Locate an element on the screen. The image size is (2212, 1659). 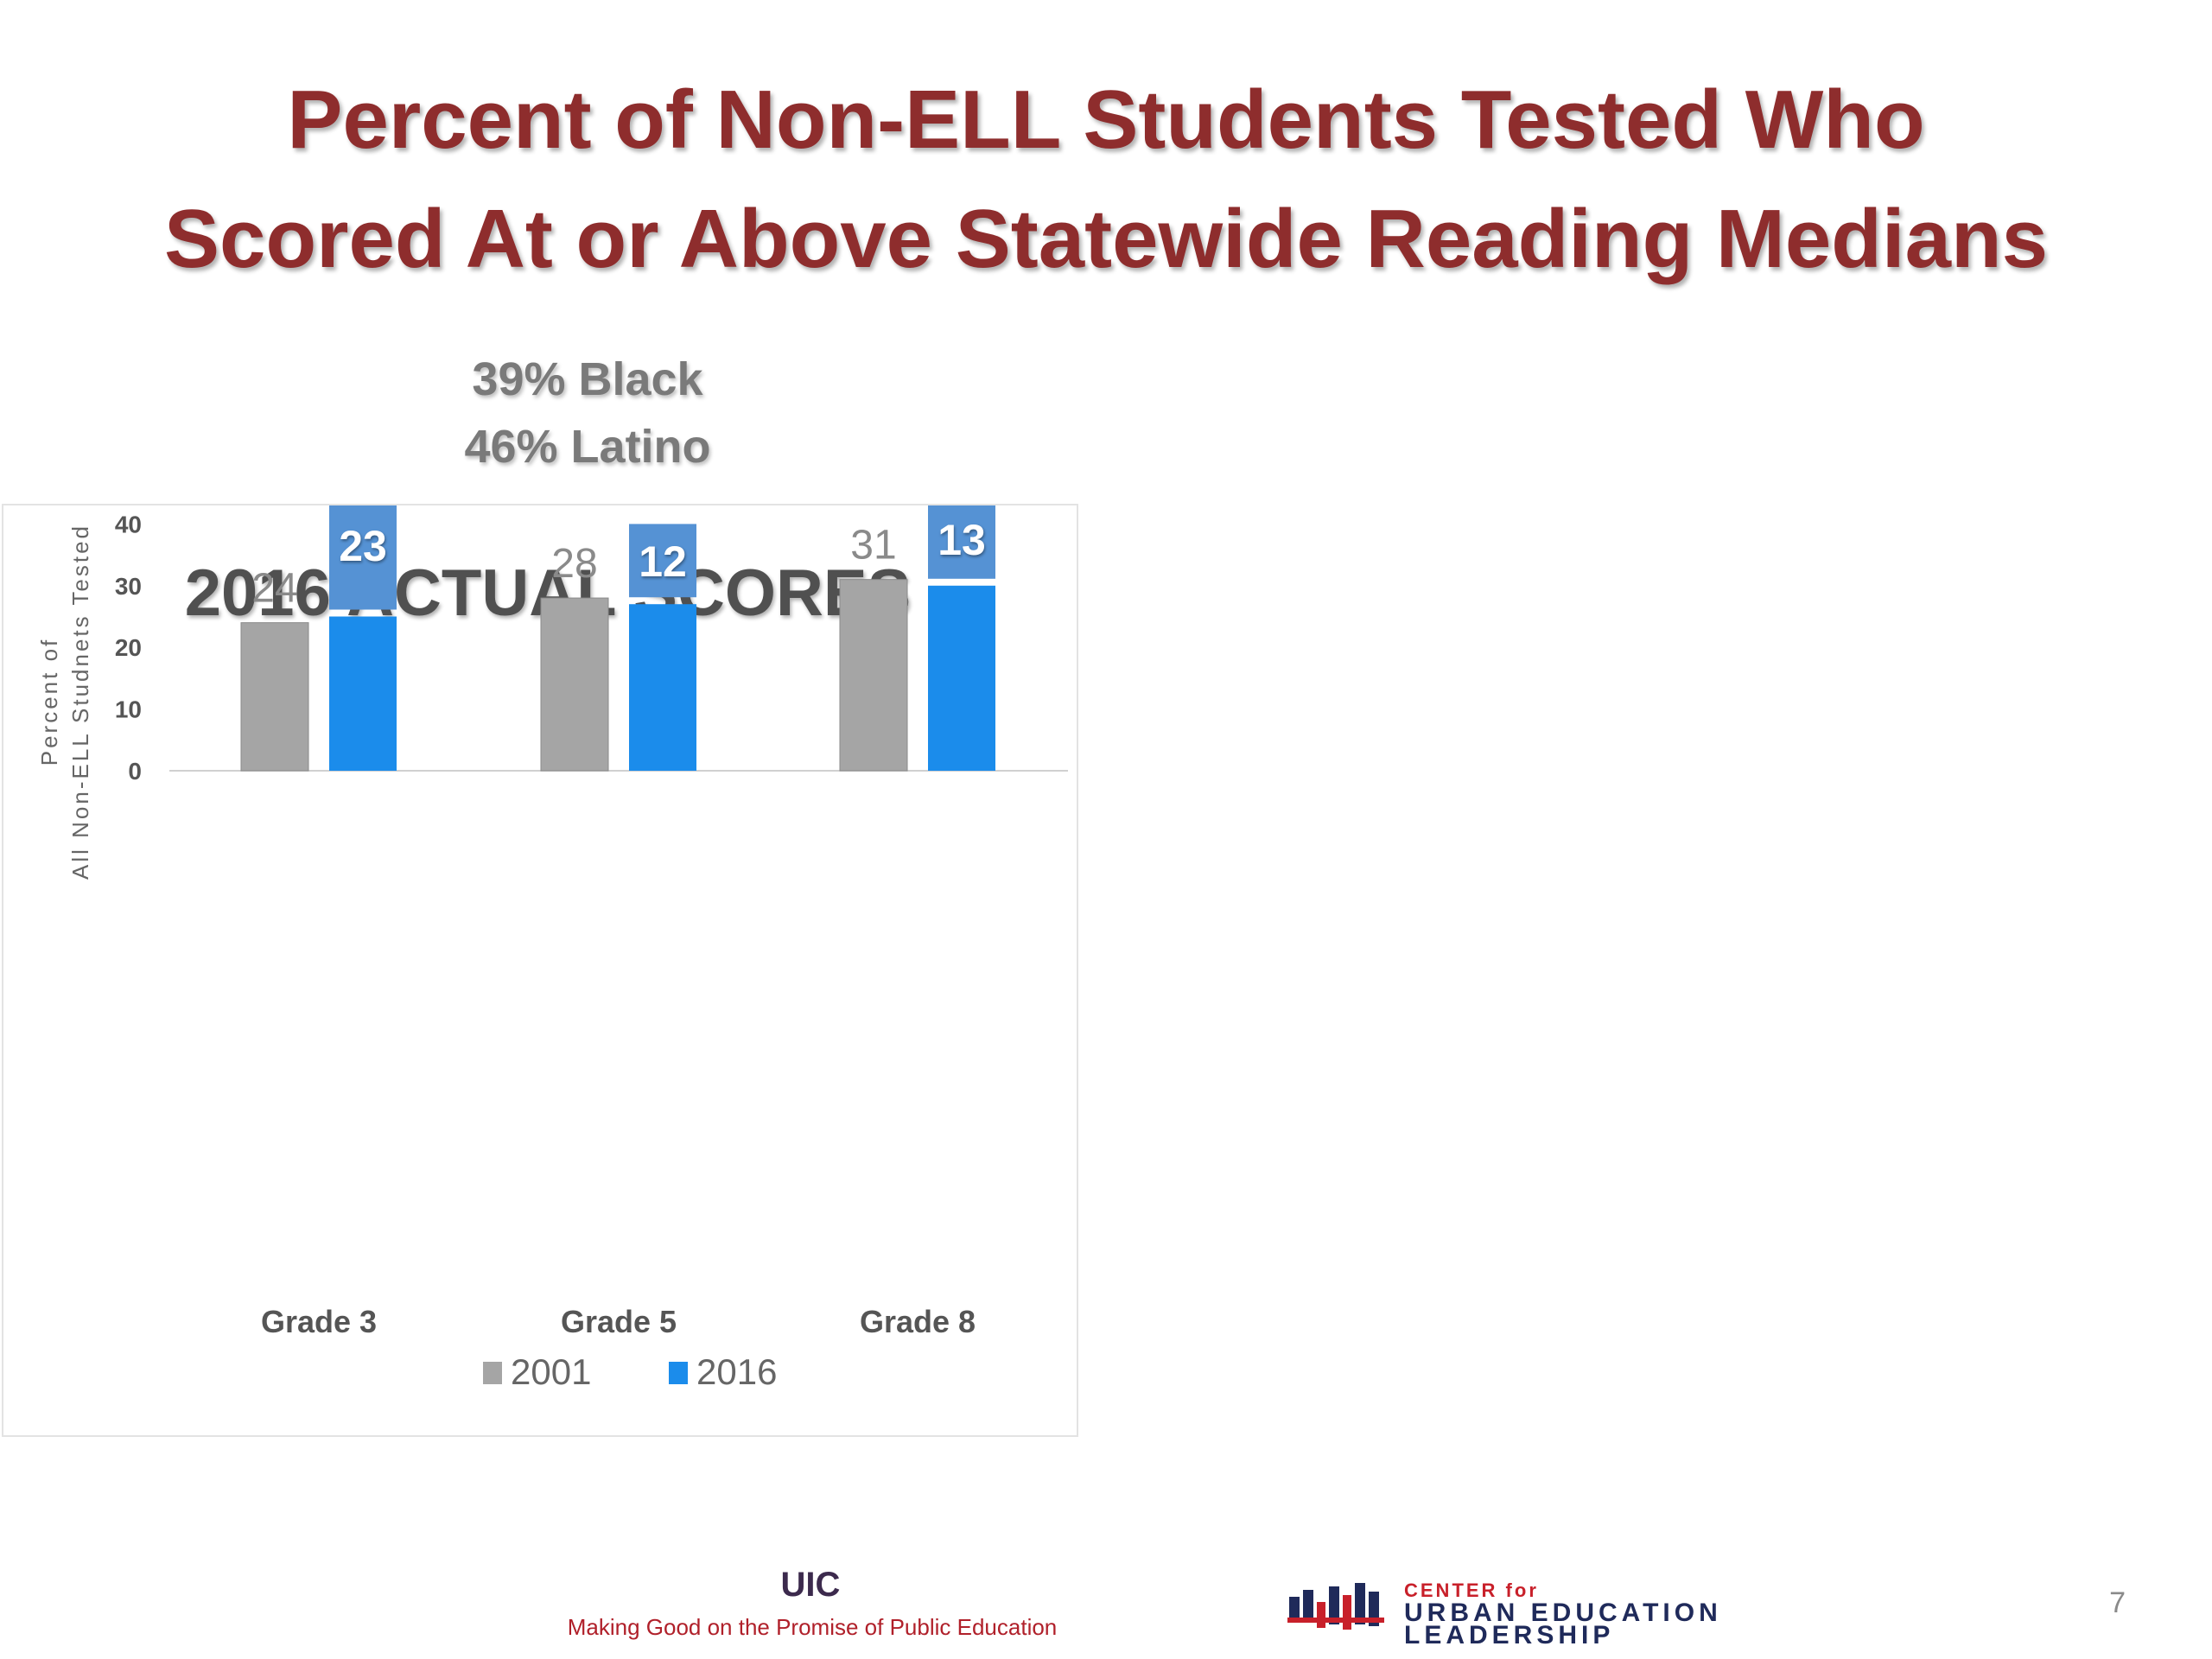
y-tick-label: 40 is located at coordinates (128, 524).